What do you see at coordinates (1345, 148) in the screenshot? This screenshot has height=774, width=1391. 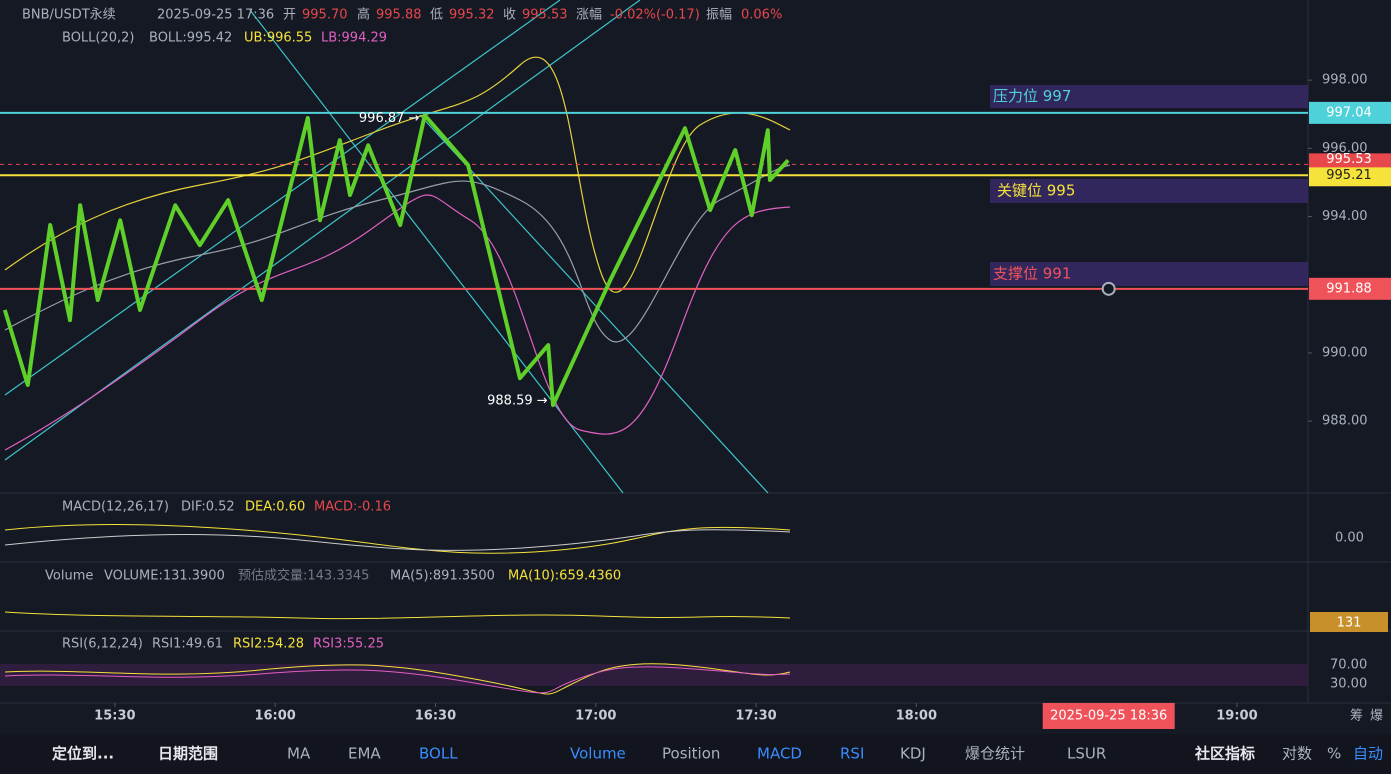 I see `y-tick-label: 996.00` at bounding box center [1345, 148].